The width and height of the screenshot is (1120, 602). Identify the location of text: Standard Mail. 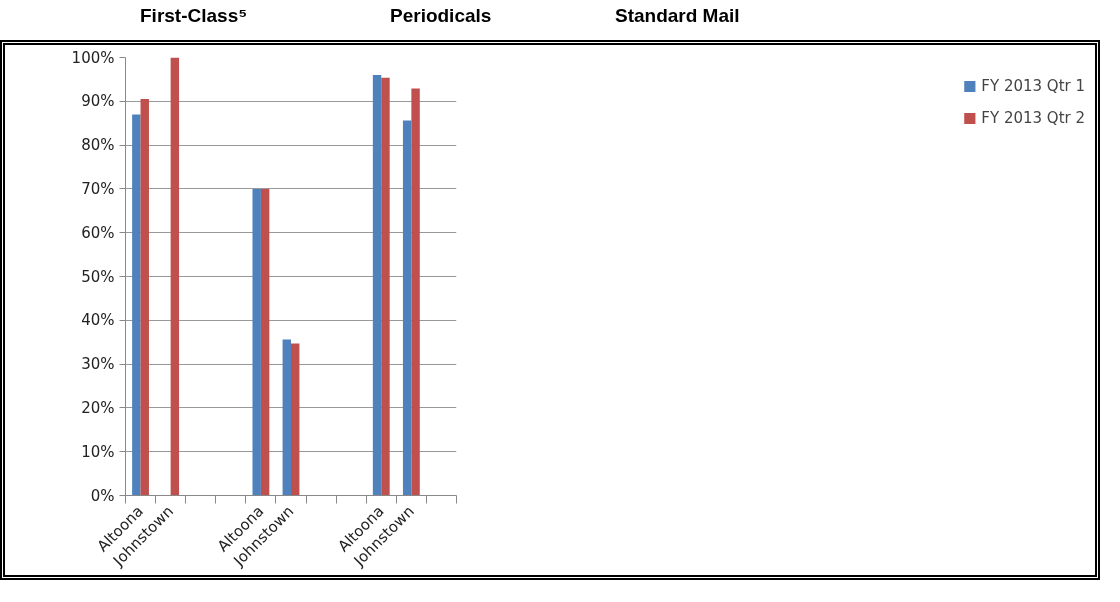
(677, 16).